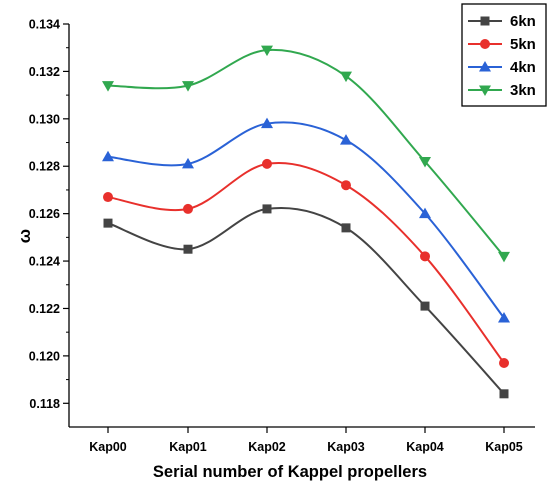 Image resolution: width=550 pixels, height=491 pixels. What do you see at coordinates (504, 447) in the screenshot?
I see `x-tick-label: Kap05` at bounding box center [504, 447].